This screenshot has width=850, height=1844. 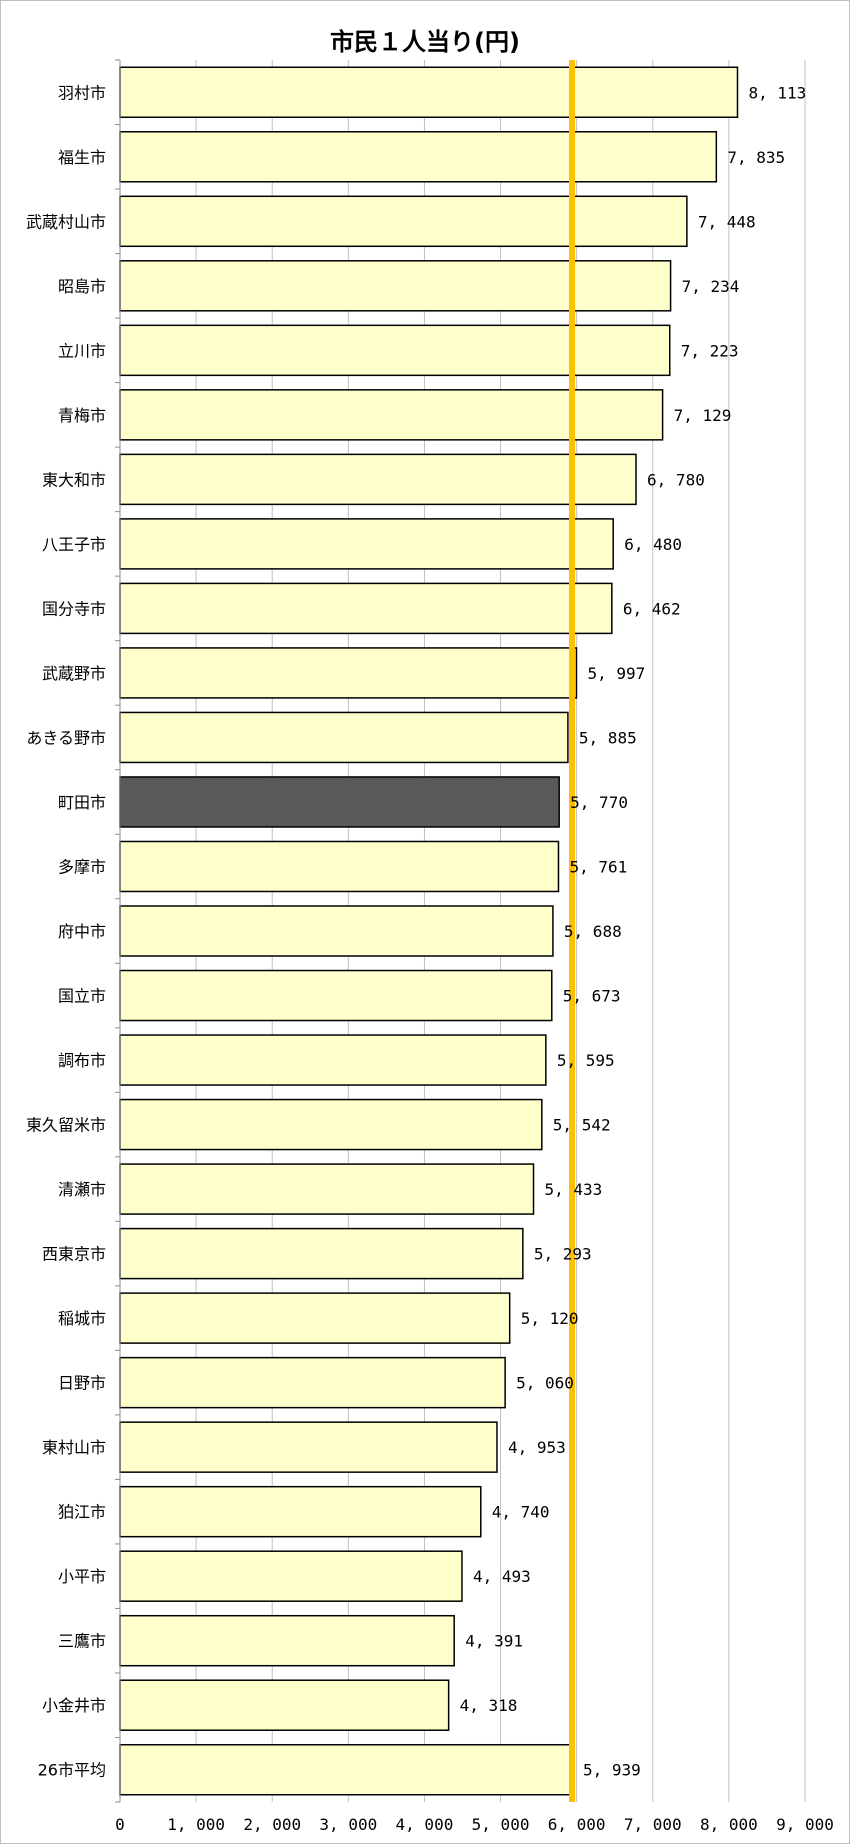 What do you see at coordinates (74, 1254) in the screenshot?
I see `category-label: 西東京市` at bounding box center [74, 1254].